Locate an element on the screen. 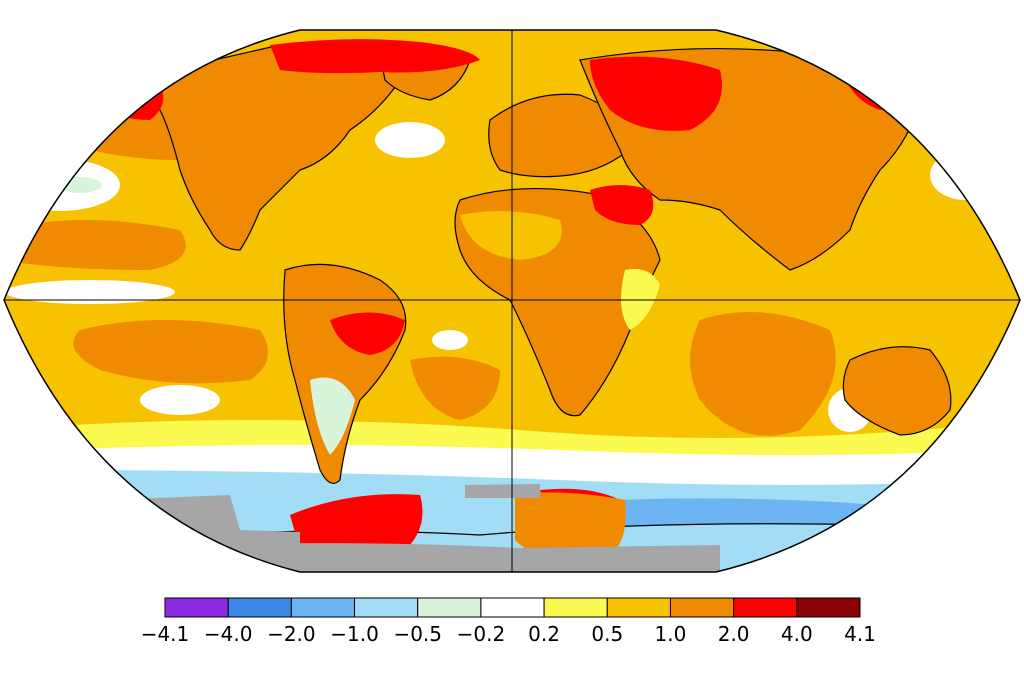 The width and height of the screenshot is (1024, 692). mild-region-west-africa is located at coordinates (511, 235).